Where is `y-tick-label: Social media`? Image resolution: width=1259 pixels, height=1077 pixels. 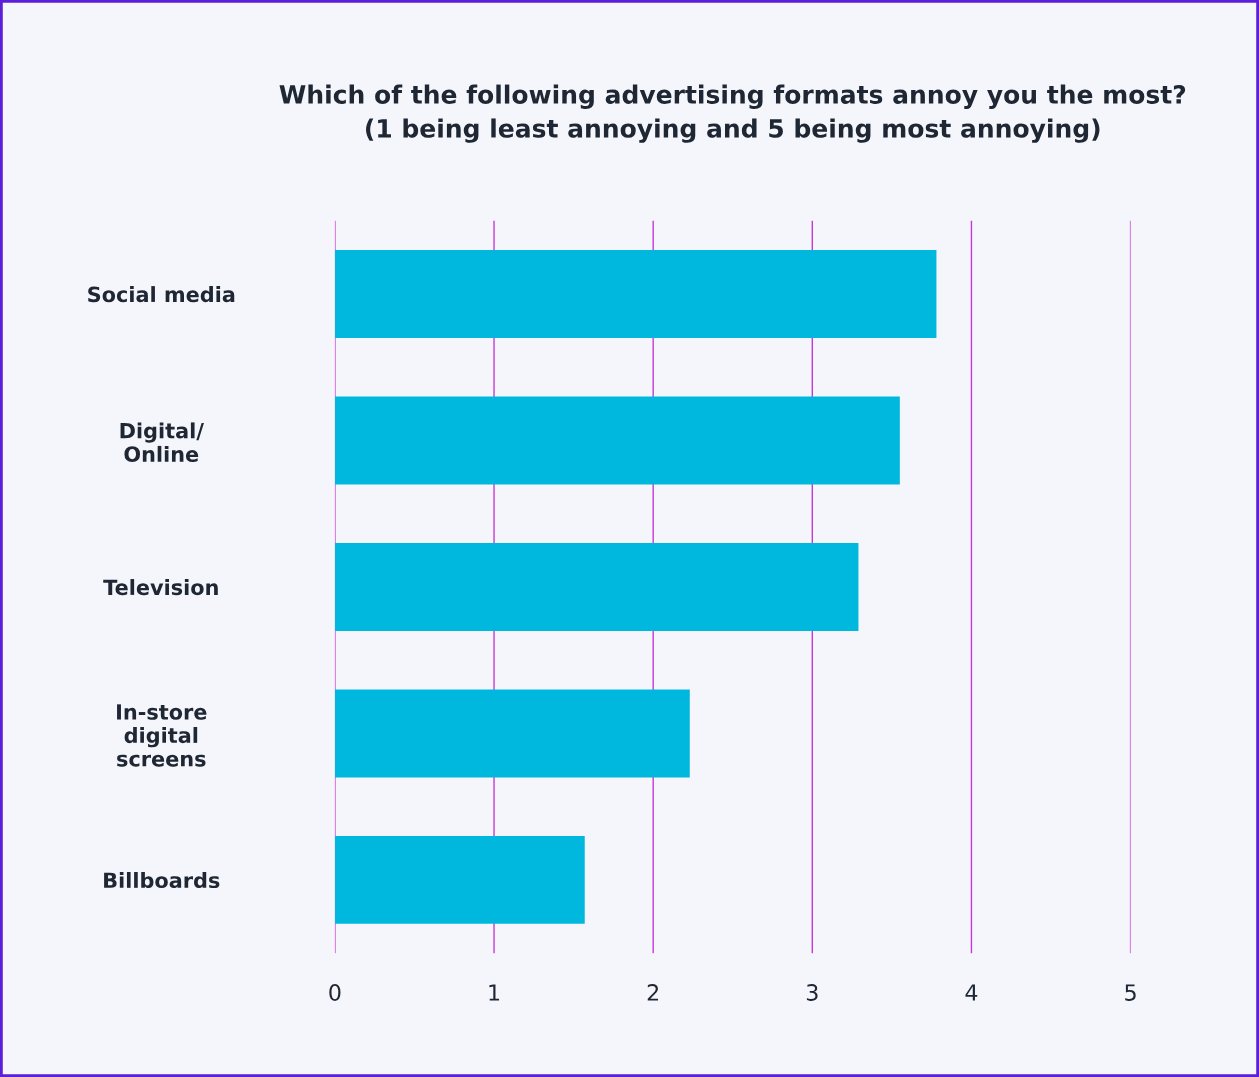
y-tick-label: Social media is located at coordinates (161, 294).